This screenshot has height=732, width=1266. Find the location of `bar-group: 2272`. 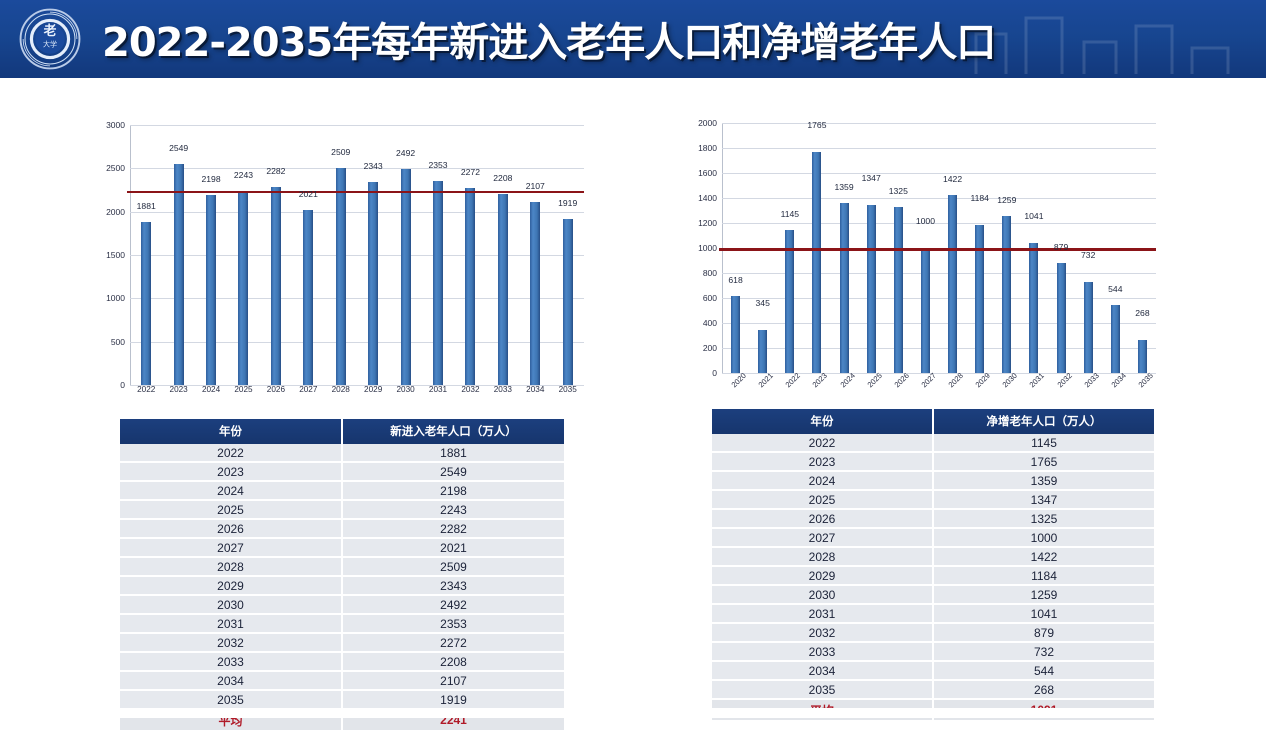

bar-group: 2272 is located at coordinates (470, 255).